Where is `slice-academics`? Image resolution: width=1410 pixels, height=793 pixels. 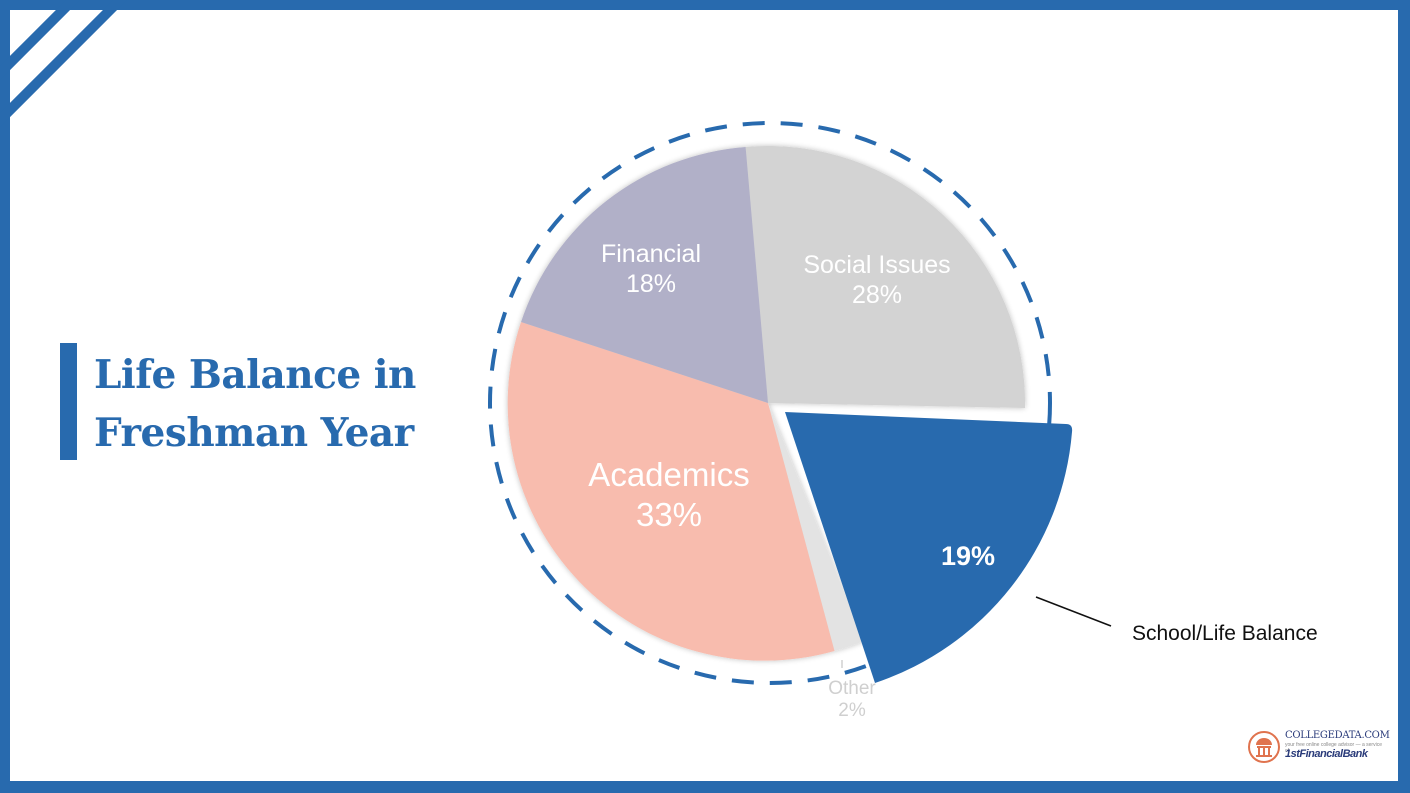 slice-academics is located at coordinates (671, 491).